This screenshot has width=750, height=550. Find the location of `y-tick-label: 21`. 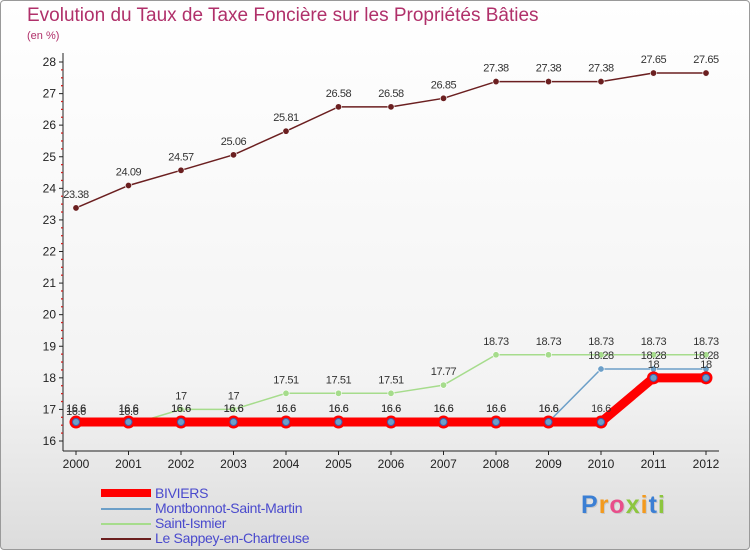

y-tick-label: 21 is located at coordinates (50, 283).